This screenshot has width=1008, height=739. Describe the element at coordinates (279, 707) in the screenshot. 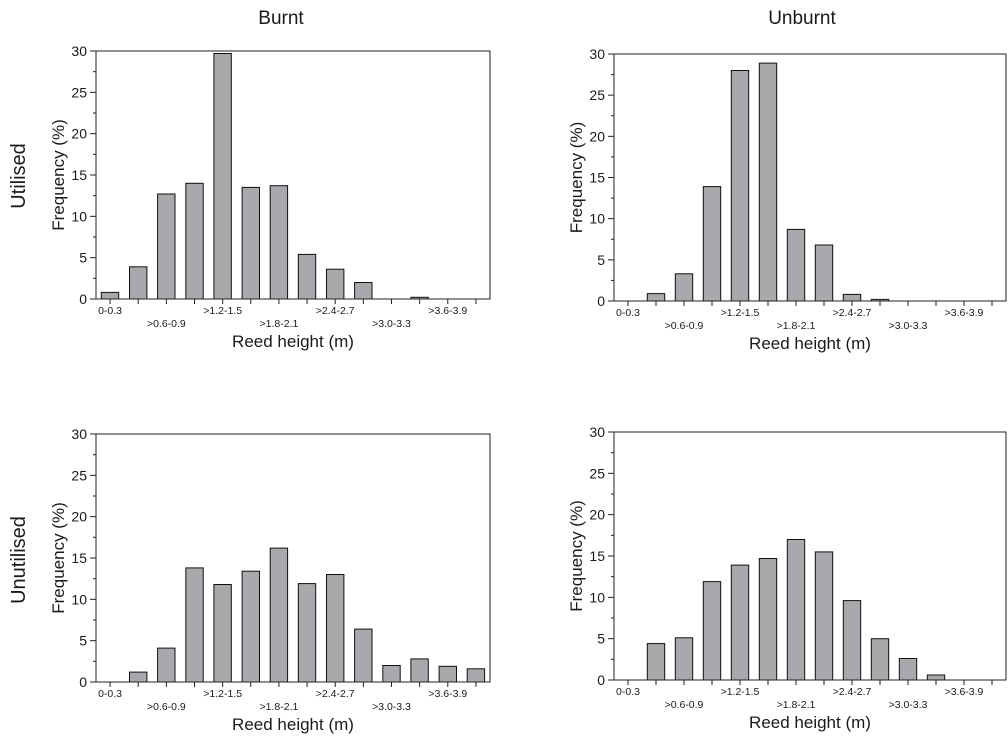

I see `x-tick-label-2-6: >1.8-2.1` at that location.